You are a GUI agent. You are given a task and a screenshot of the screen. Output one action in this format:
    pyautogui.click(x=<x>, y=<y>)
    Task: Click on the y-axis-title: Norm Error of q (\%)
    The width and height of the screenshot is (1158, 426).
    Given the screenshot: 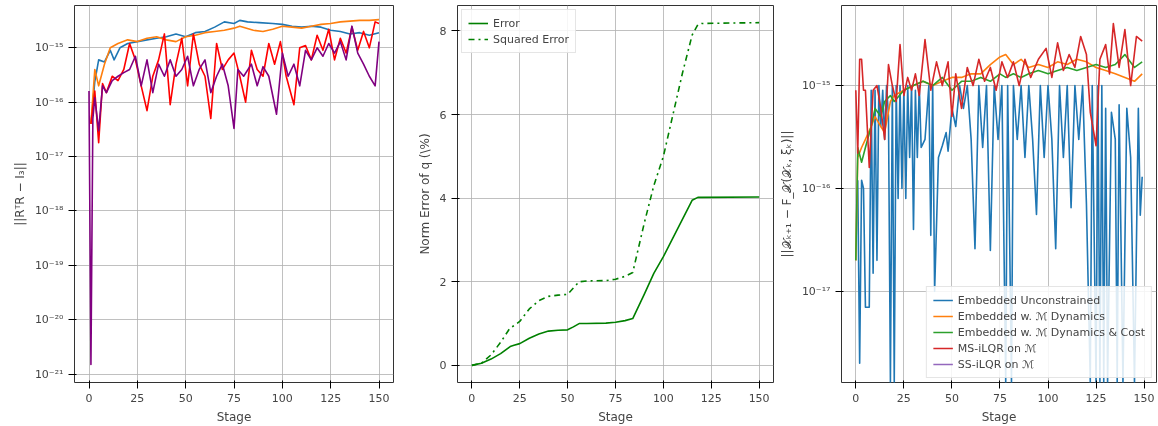 What is the action you would take?
    pyautogui.click(x=424, y=194)
    